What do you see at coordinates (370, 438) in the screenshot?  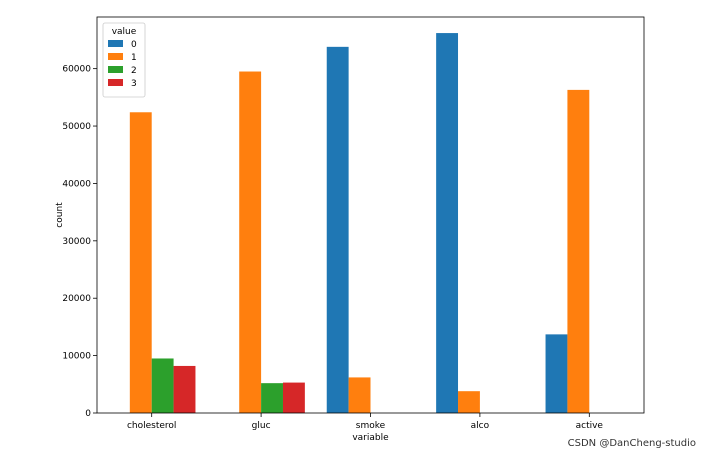 I see `x-axis-label: variable` at bounding box center [370, 438].